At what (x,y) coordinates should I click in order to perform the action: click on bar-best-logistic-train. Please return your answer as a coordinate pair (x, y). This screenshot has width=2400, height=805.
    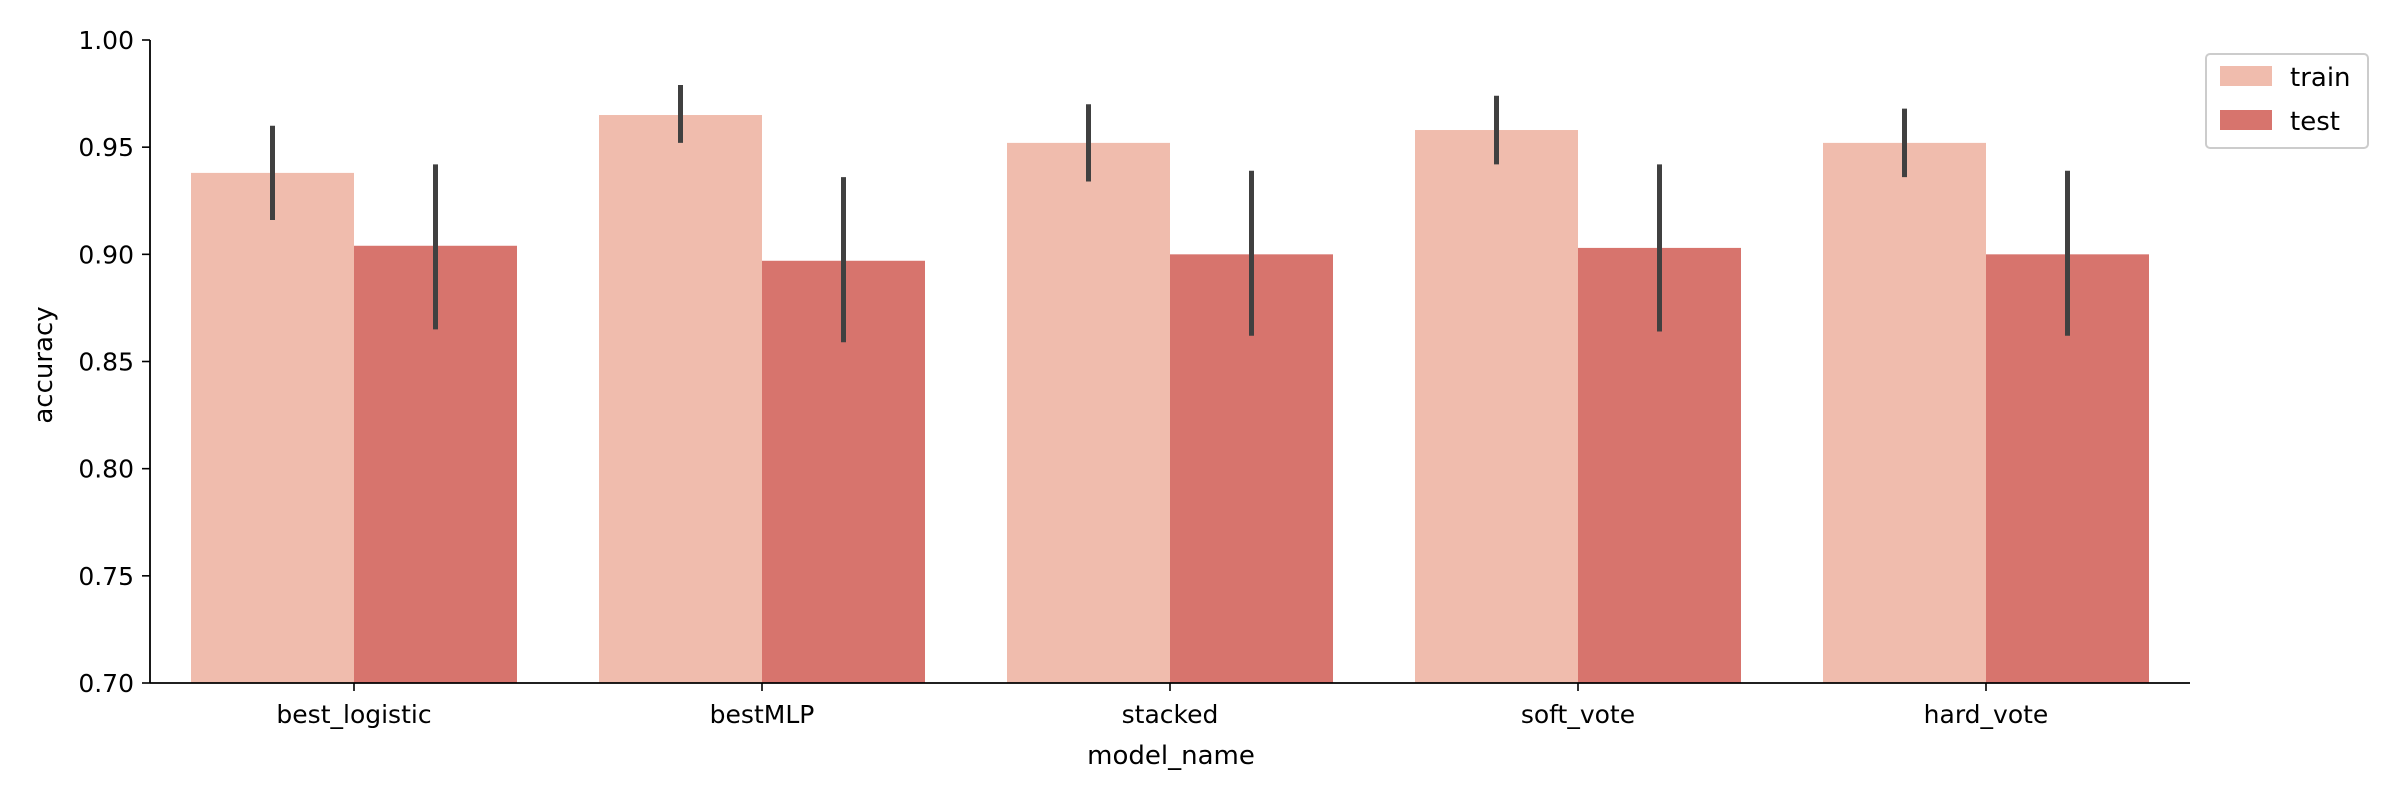
    Looking at the image, I should click on (272, 428).